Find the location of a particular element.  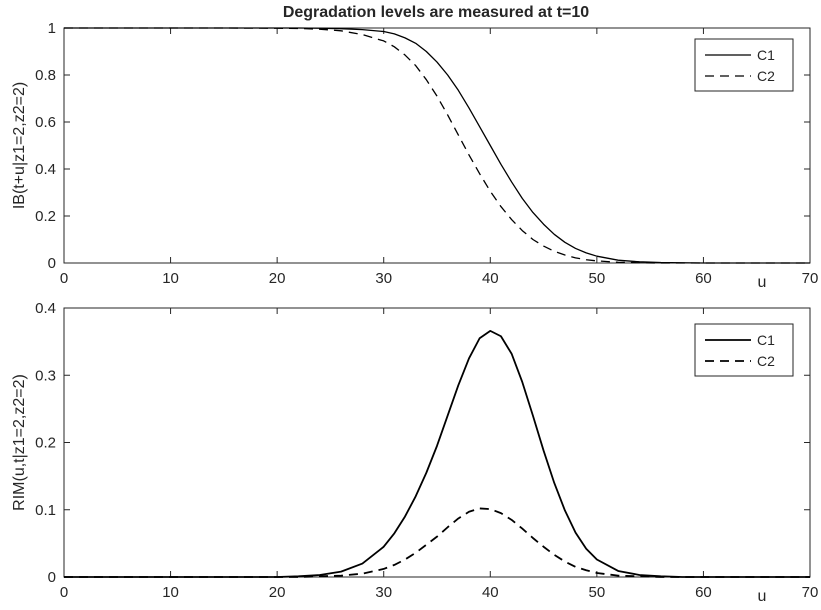

y-tick-label: 0.8 is located at coordinates (45, 75).